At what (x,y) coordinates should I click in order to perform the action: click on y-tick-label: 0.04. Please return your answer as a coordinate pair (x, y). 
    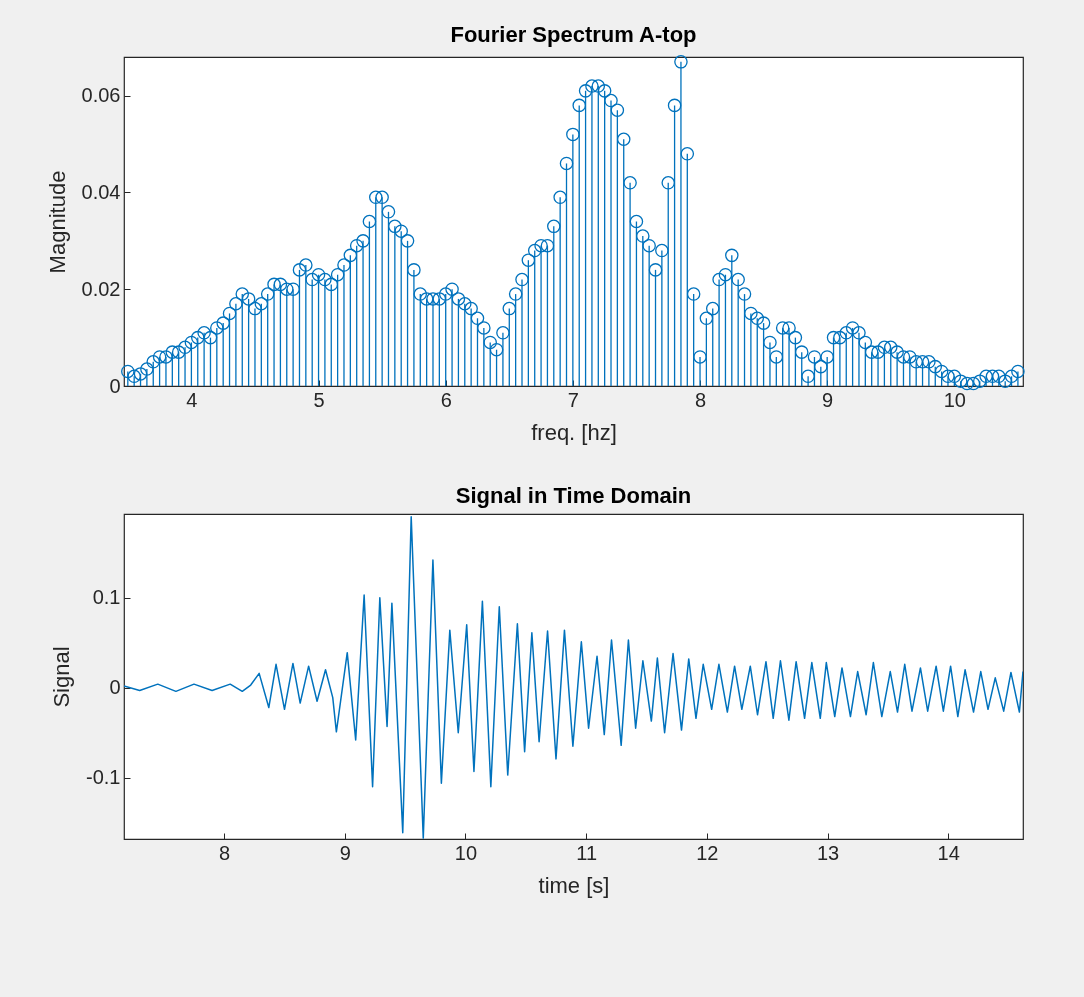
    Looking at the image, I should click on (101, 191).